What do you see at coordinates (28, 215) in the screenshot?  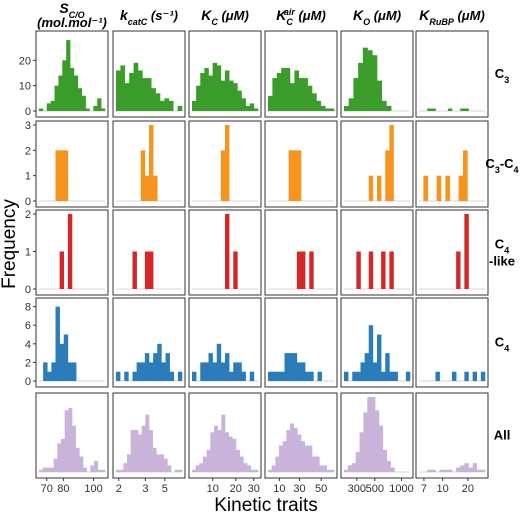 I see `y-tick-label: 2` at bounding box center [28, 215].